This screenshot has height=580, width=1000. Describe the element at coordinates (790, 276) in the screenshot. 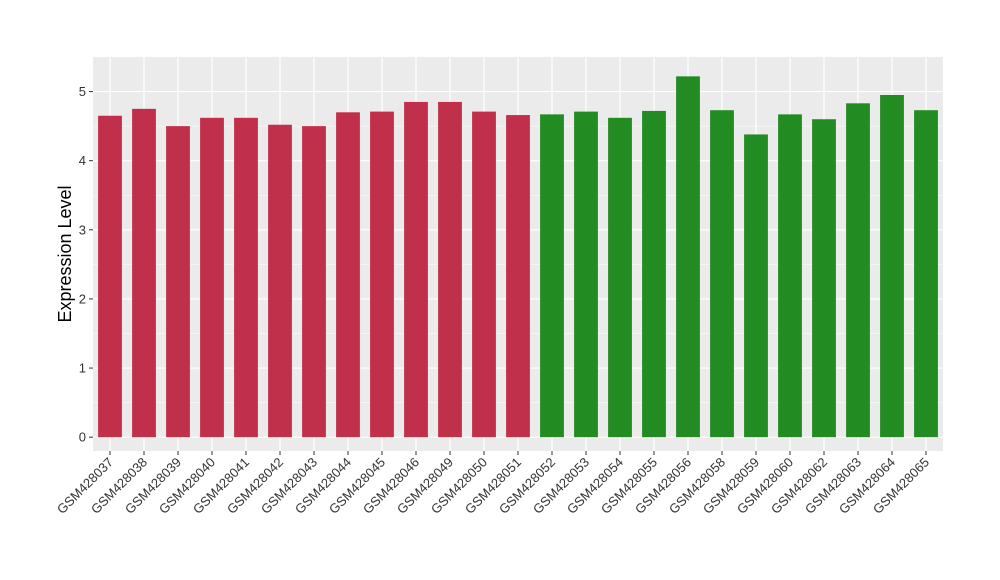

I see `bar-GSM428060` at that location.